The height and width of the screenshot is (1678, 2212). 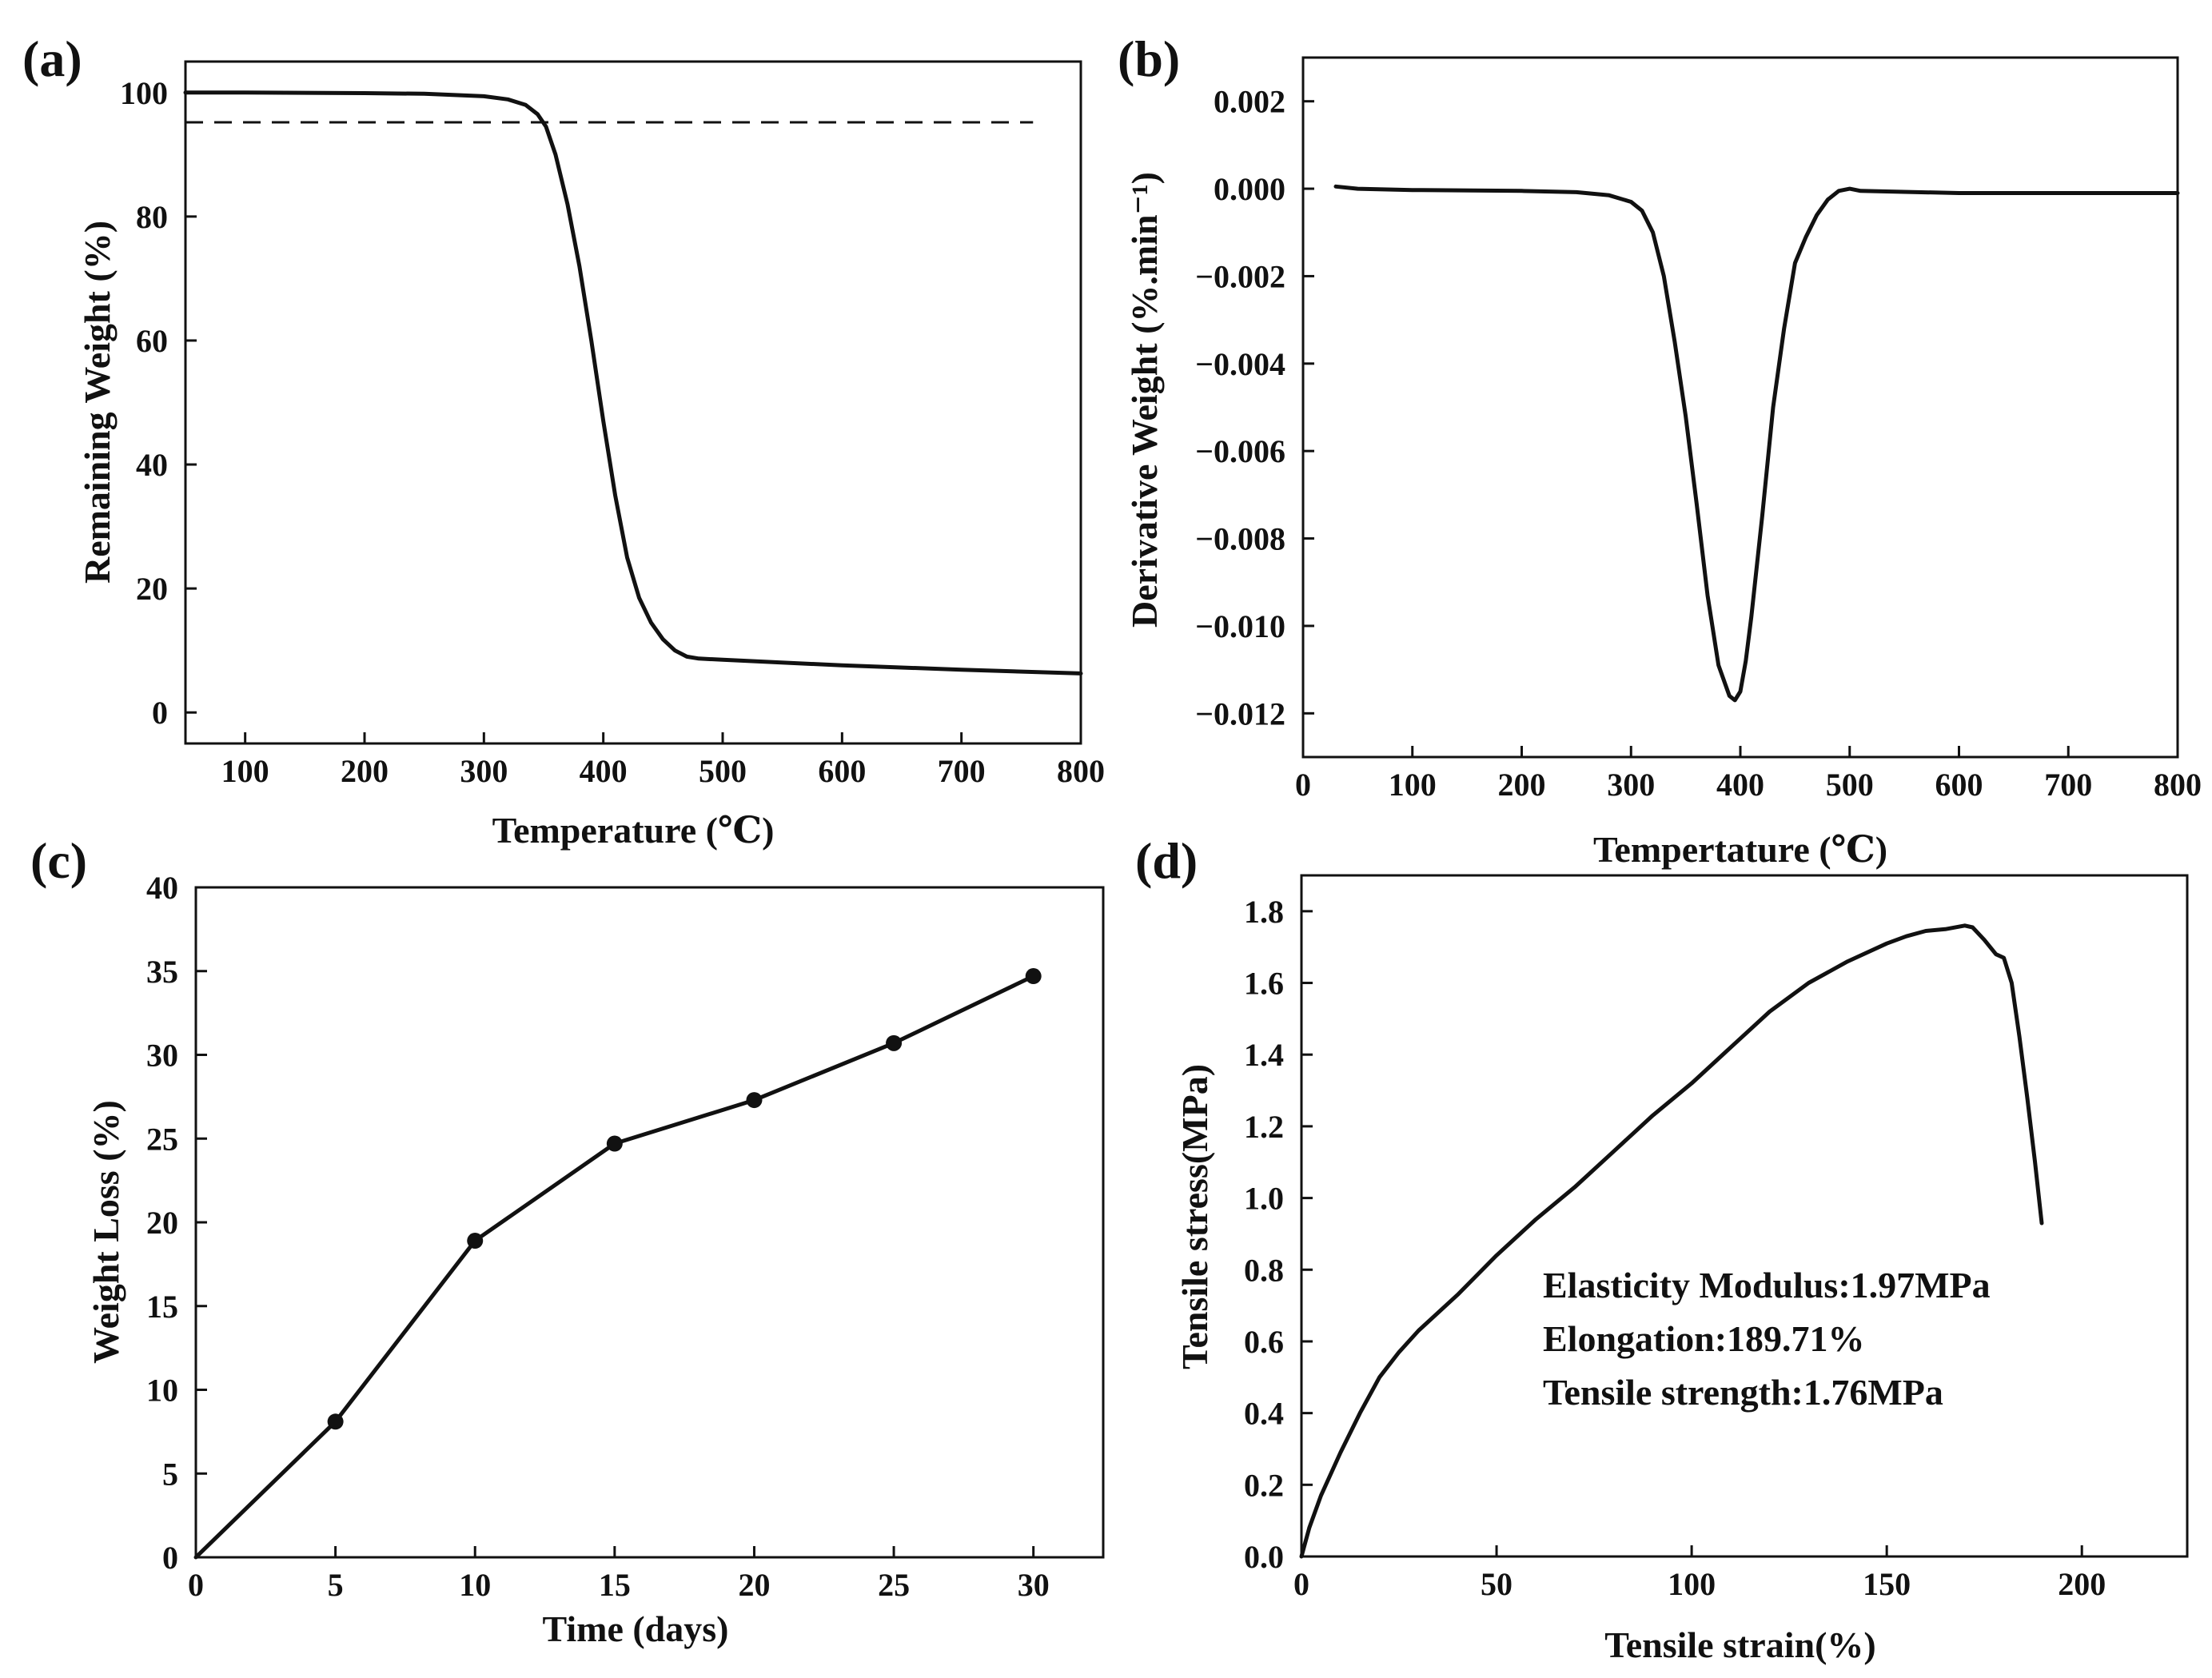 I want to click on panel-b-x-tick-label: 300, so click(x=1631, y=785).